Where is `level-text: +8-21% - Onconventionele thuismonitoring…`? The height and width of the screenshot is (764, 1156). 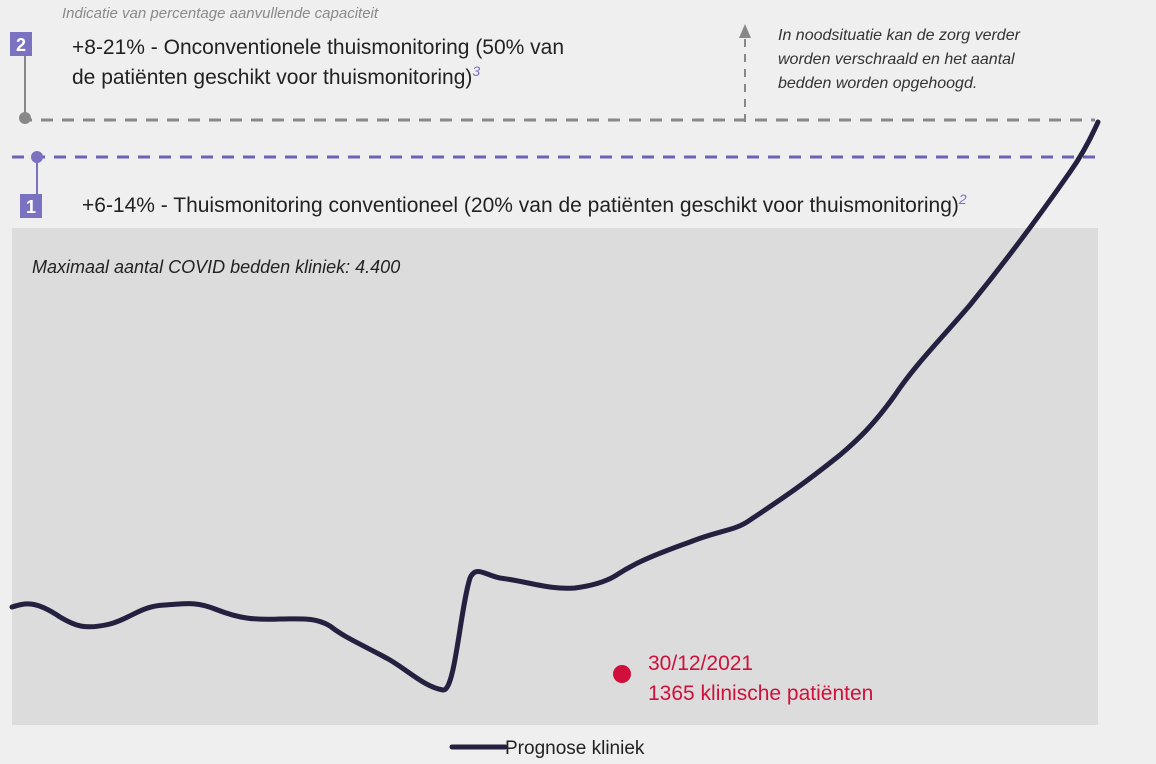
level-text: +8-21% - Onconventionele thuismonitoring… is located at coordinates (318, 47).